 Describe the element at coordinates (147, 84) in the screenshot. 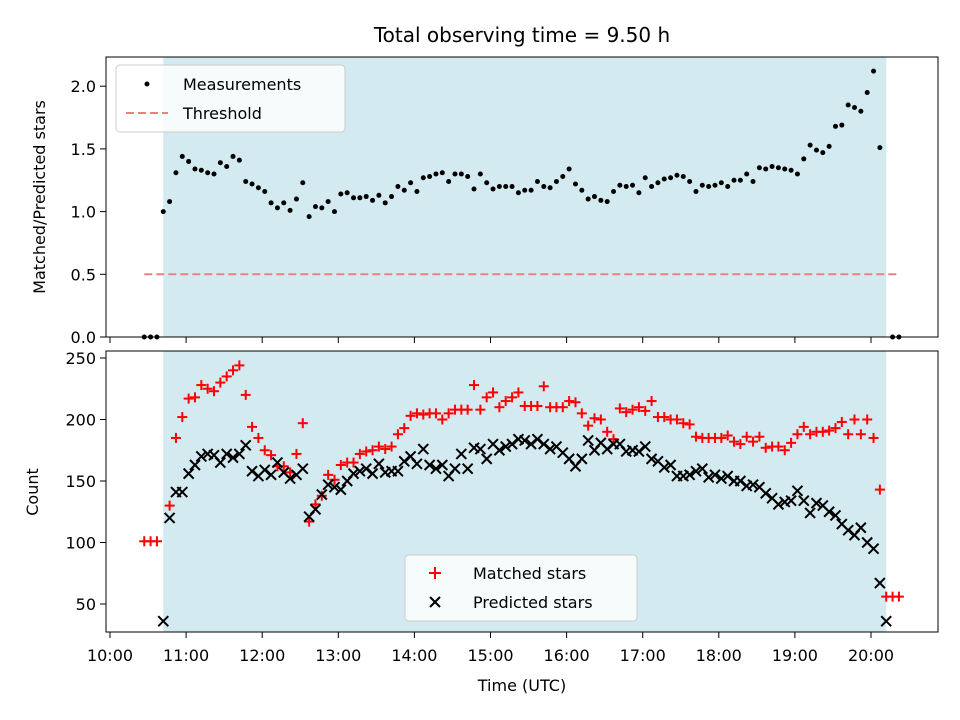

I see `legend-marker-measurements` at that location.